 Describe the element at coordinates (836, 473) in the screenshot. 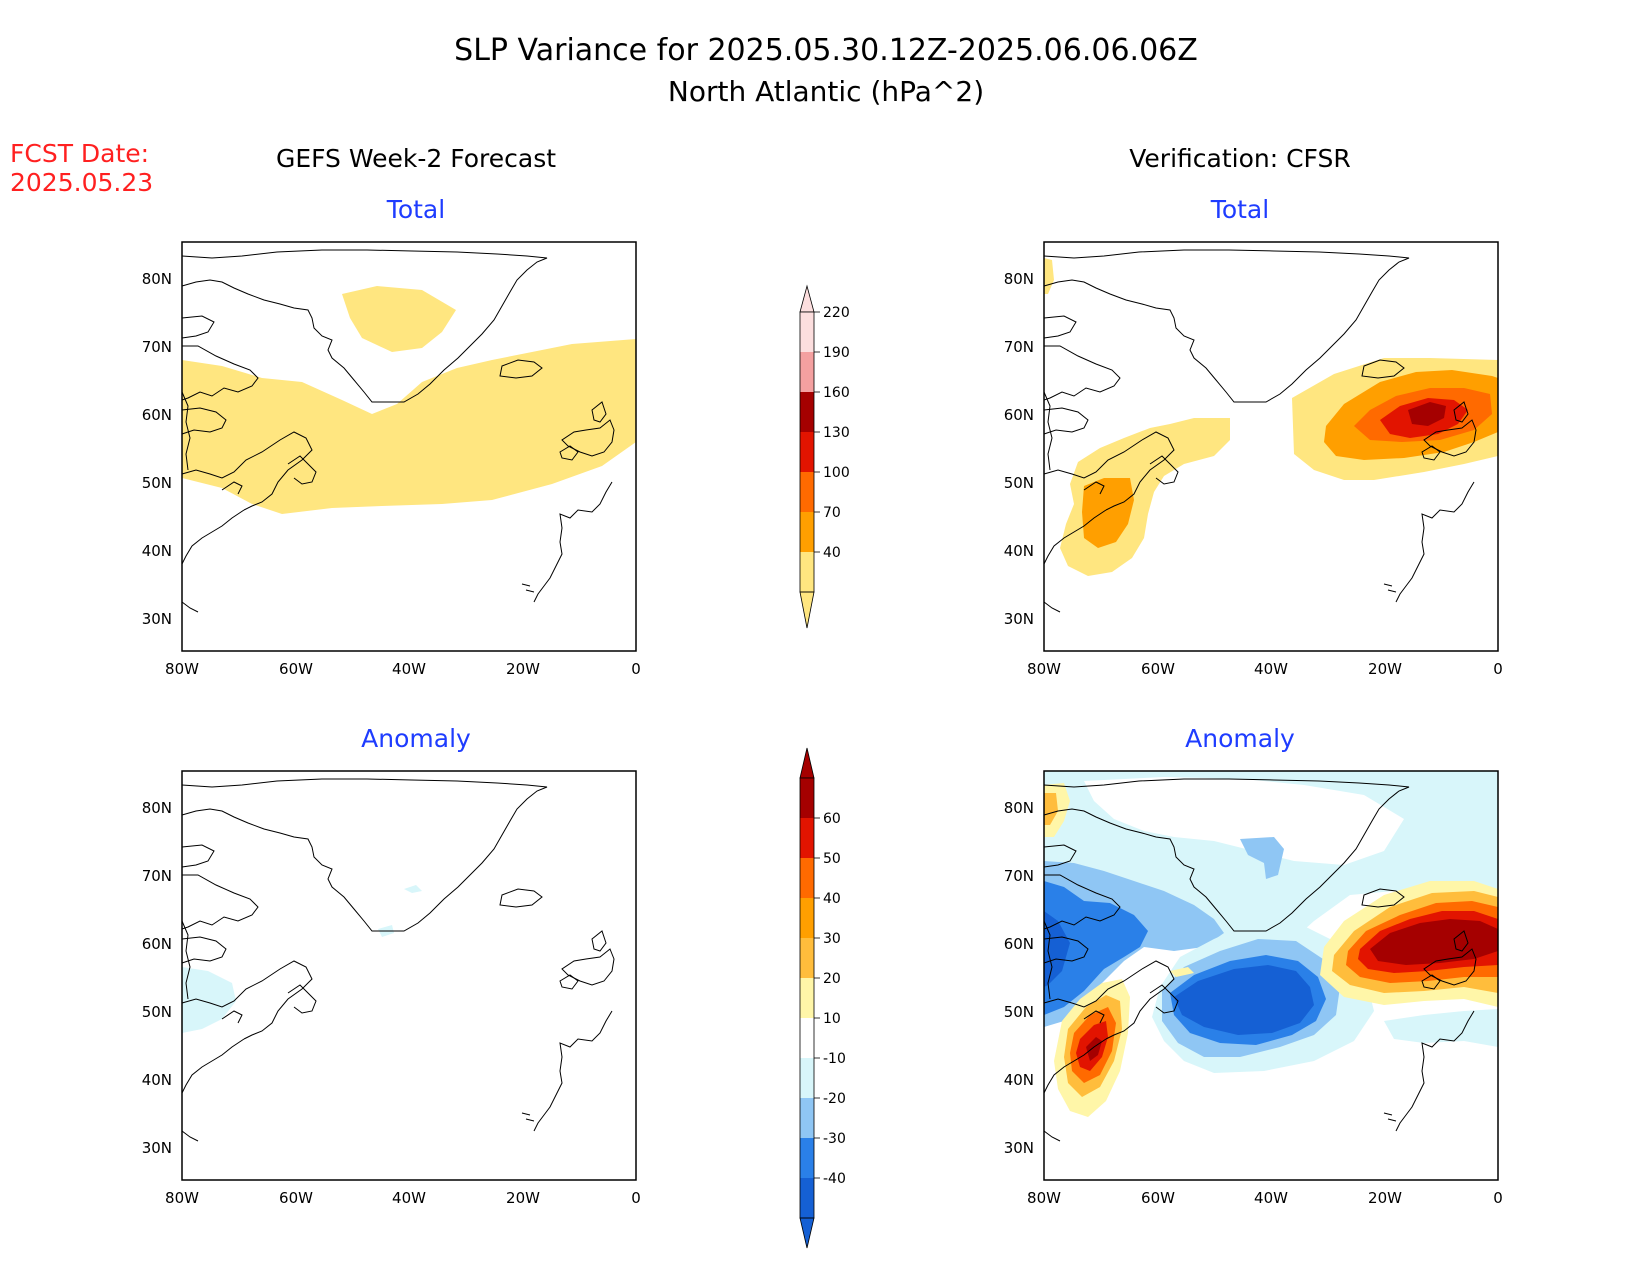

I see `colorbar-tick-label: 100` at that location.